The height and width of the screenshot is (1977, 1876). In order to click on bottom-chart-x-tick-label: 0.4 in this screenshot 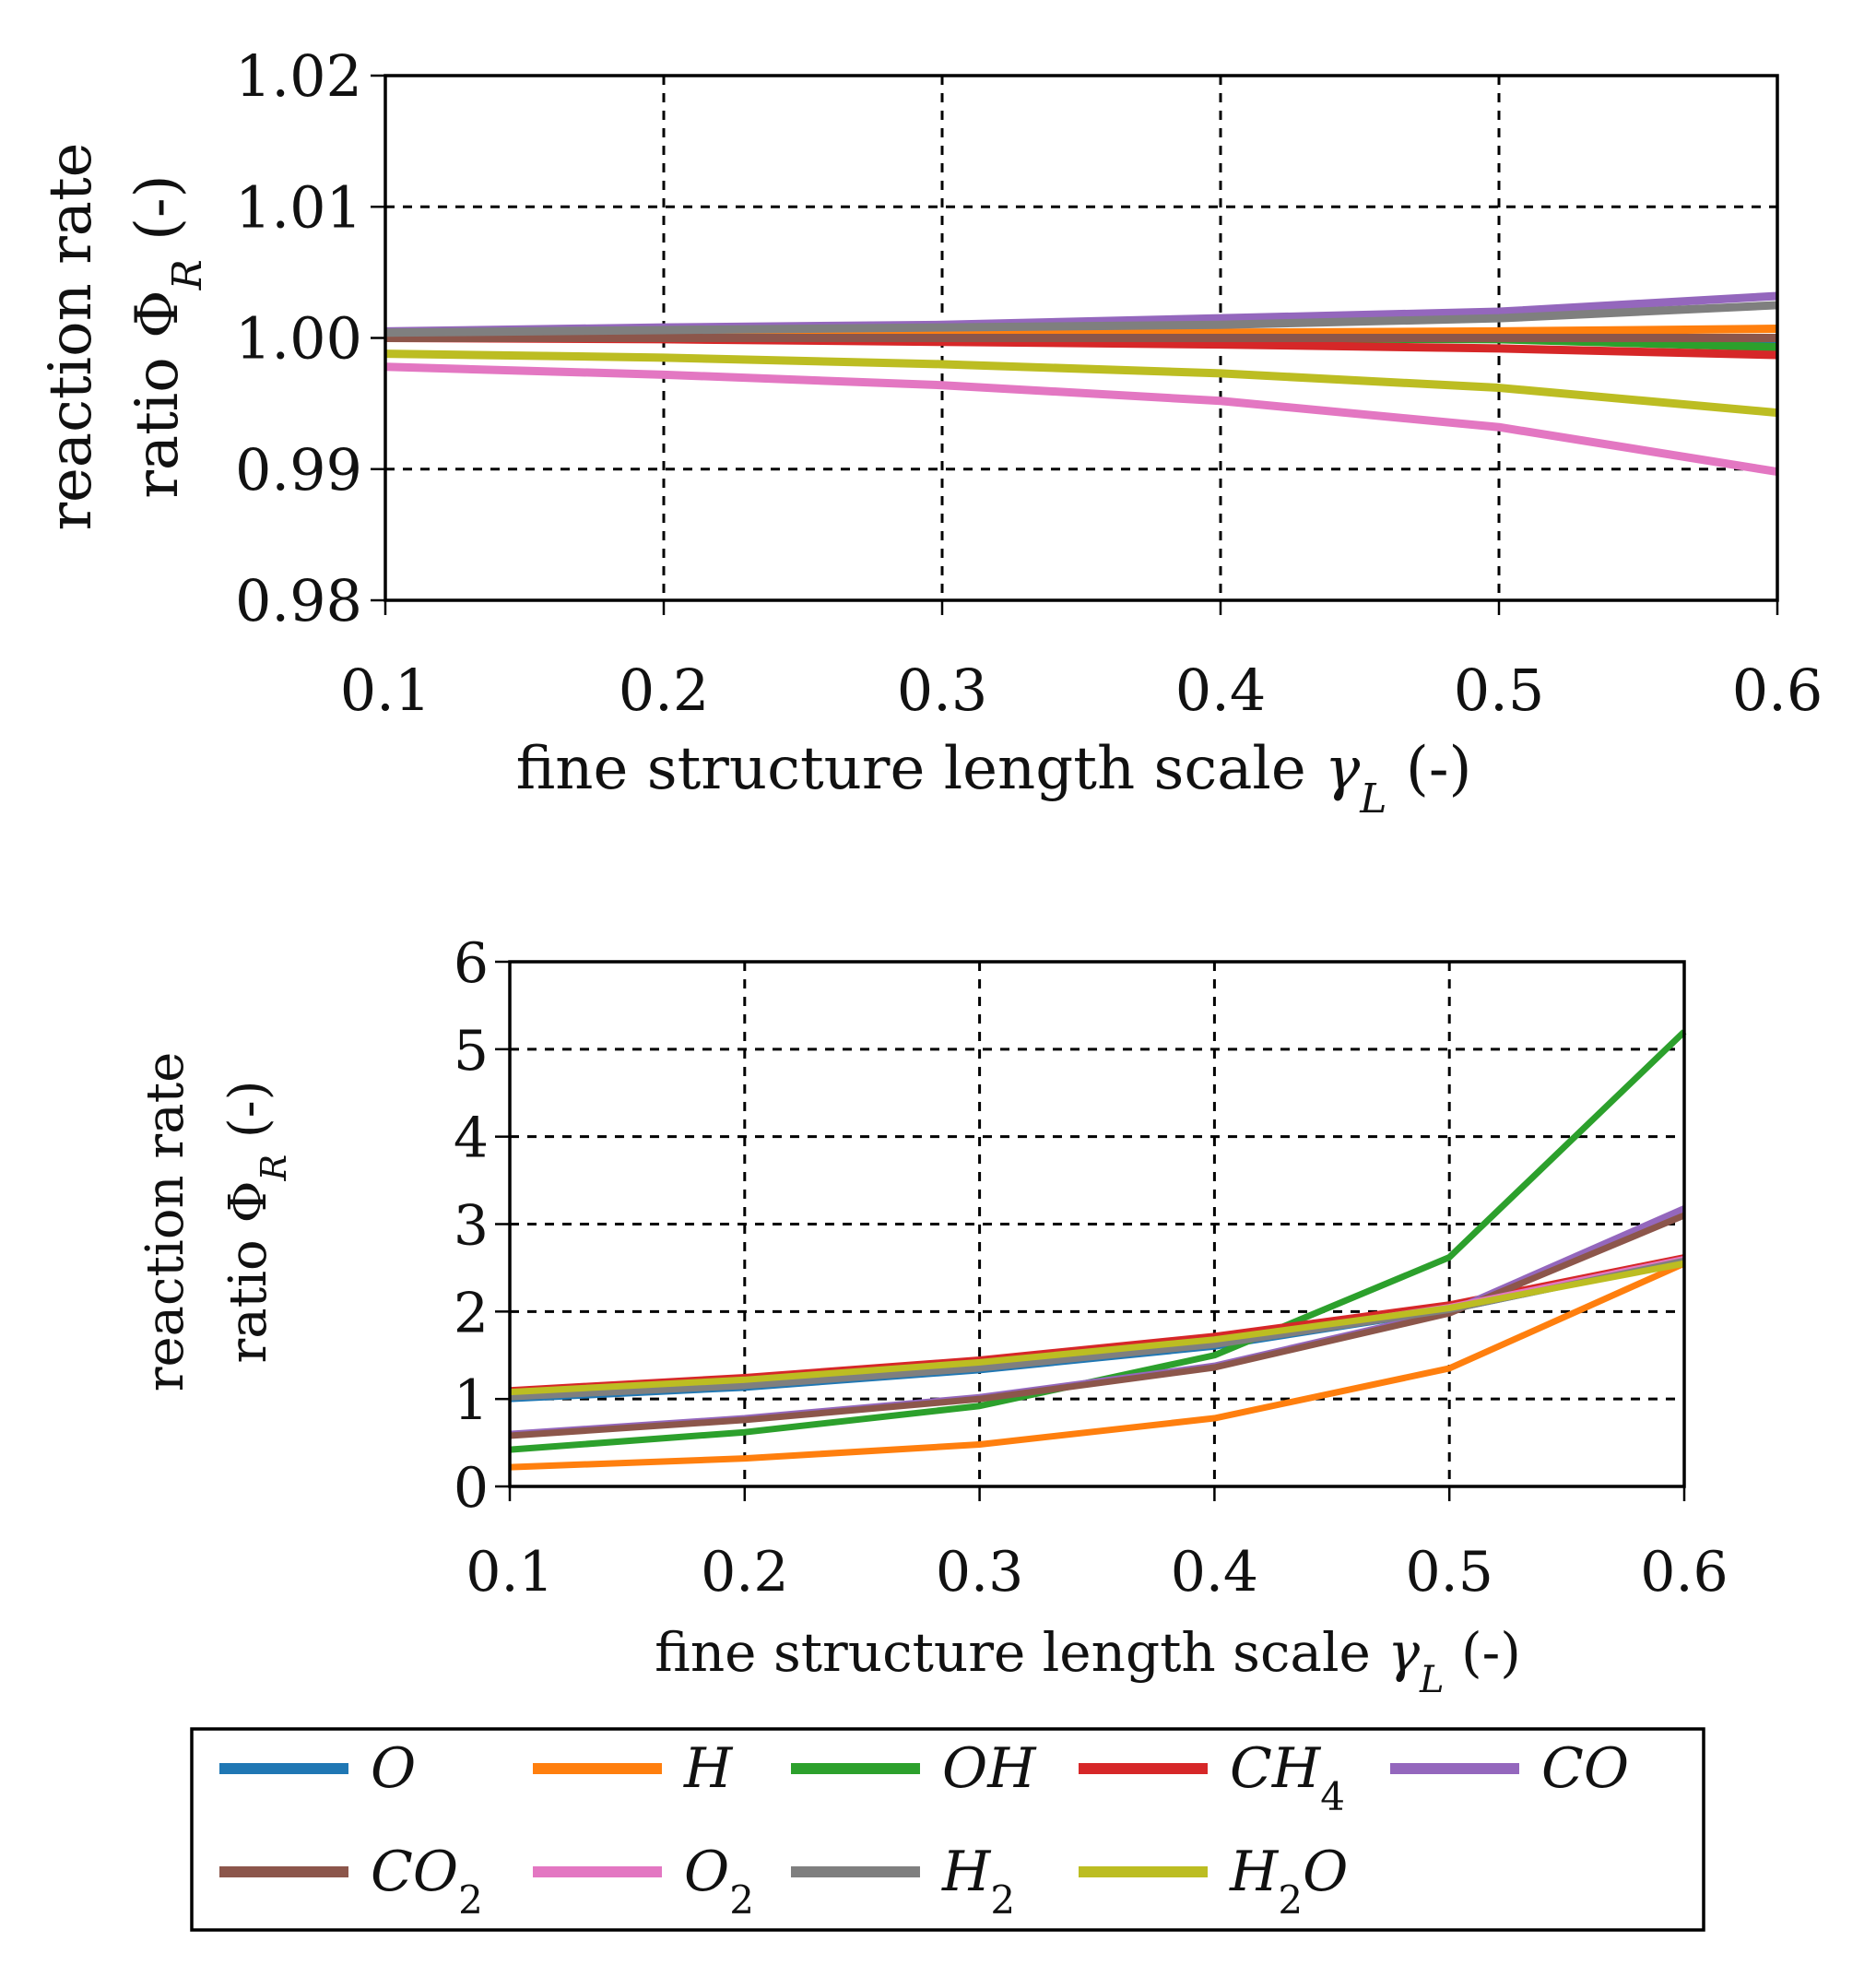, I will do `click(1215, 1572)`.